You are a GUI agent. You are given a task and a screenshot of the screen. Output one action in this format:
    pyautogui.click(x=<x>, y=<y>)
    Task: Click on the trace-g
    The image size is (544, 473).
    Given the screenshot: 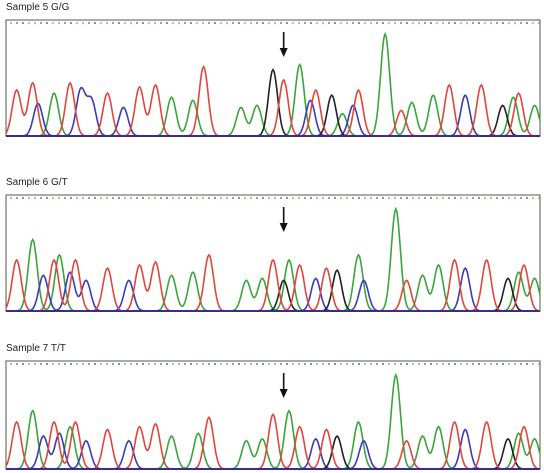 What is the action you would take?
    pyautogui.click(x=273, y=102)
    